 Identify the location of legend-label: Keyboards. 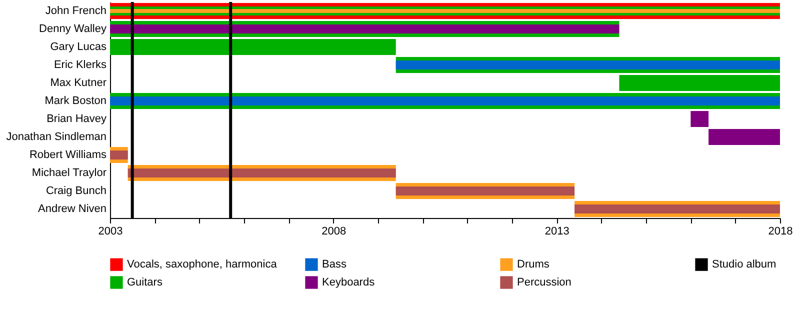
(349, 282).